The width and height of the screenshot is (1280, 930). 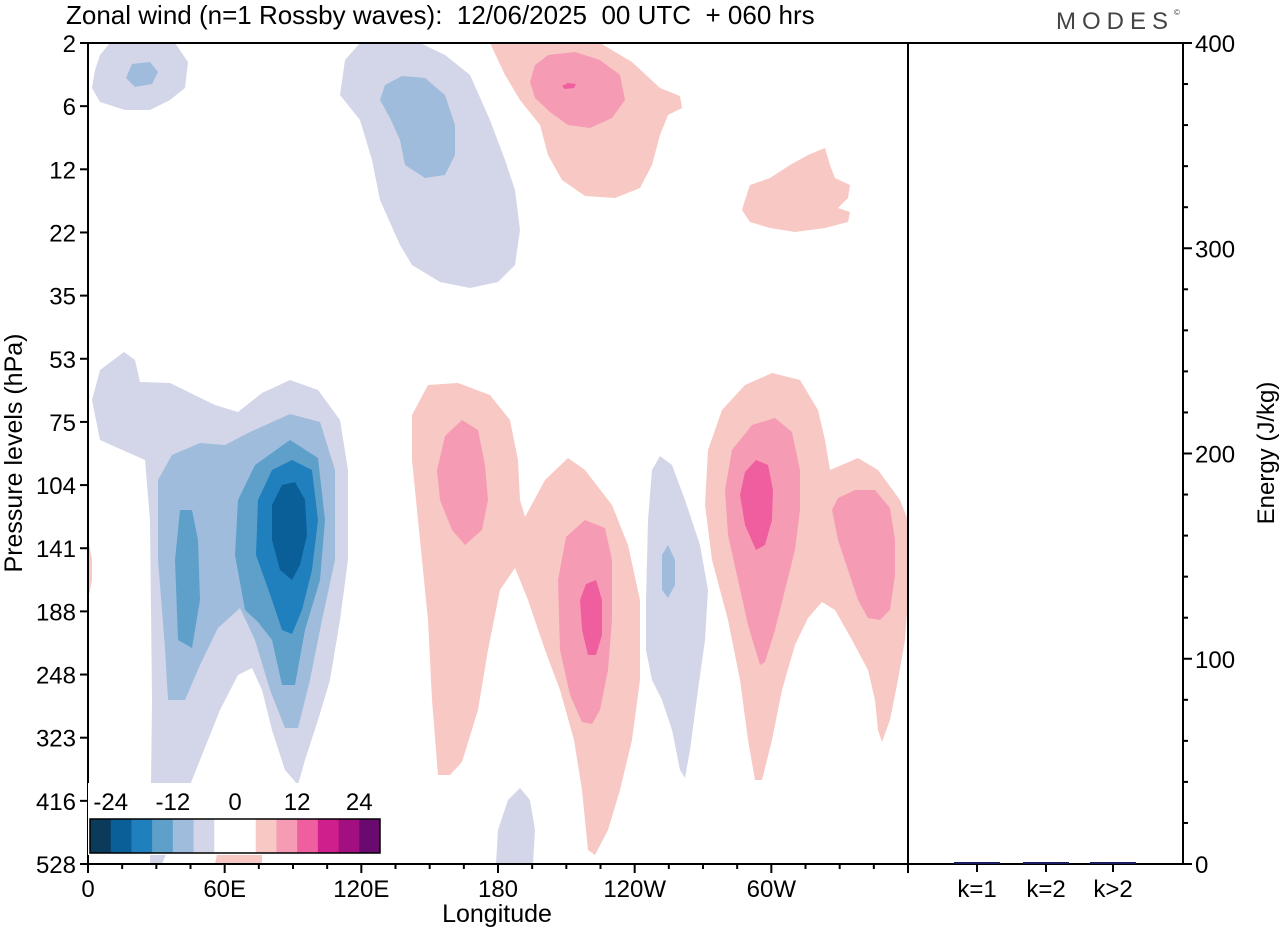 What do you see at coordinates (56, 865) in the screenshot?
I see `y-tick-label: 528` at bounding box center [56, 865].